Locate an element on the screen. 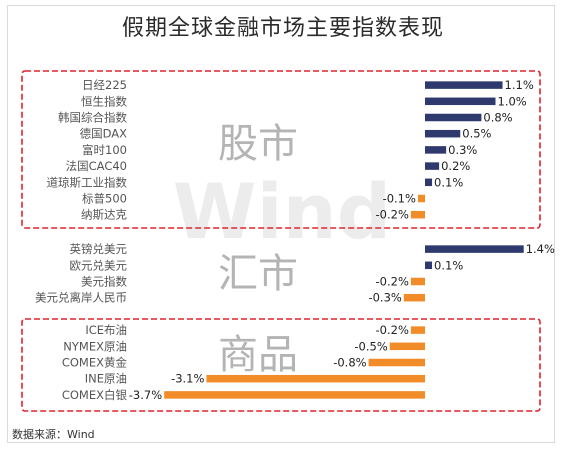 The height and width of the screenshot is (453, 566). data-label: -3.1% is located at coordinates (187, 379).